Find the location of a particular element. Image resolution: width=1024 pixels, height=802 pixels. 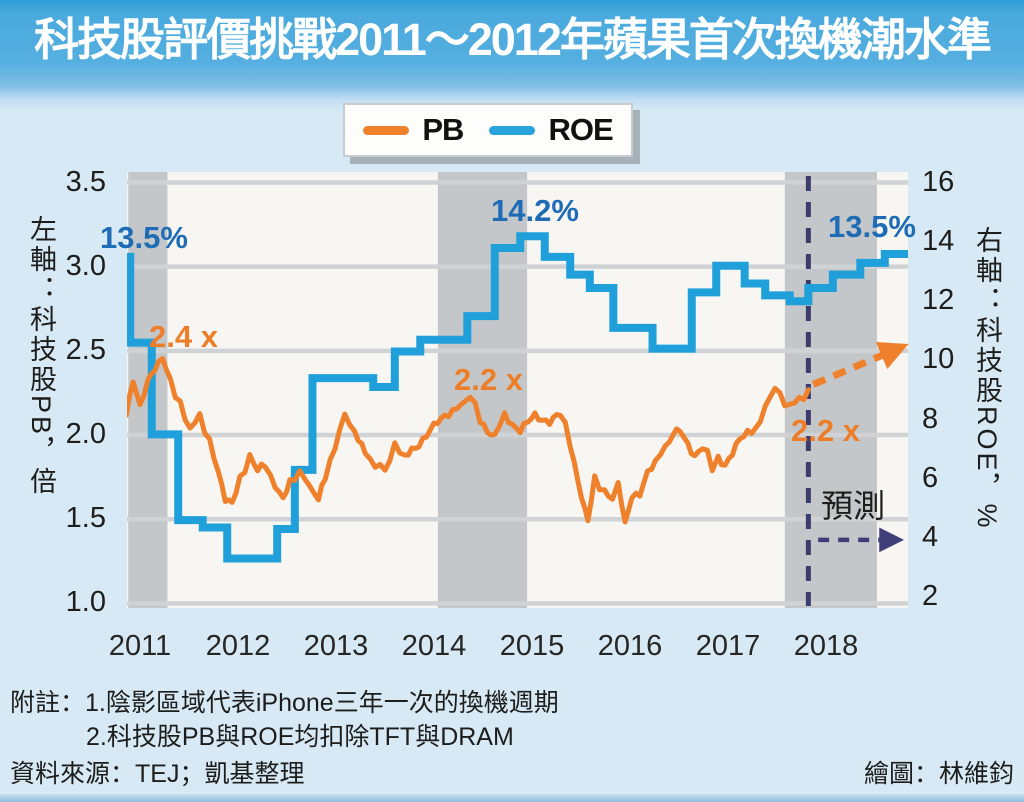

annotation-forecast-label: 預測 is located at coordinates (853, 506).